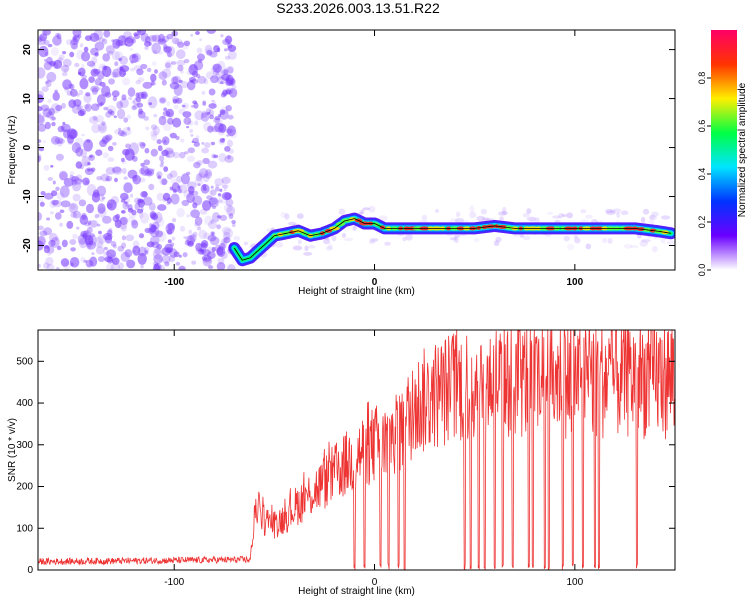  Describe the element at coordinates (27, 50) in the screenshot. I see `y-tick-label-top: 20` at that location.